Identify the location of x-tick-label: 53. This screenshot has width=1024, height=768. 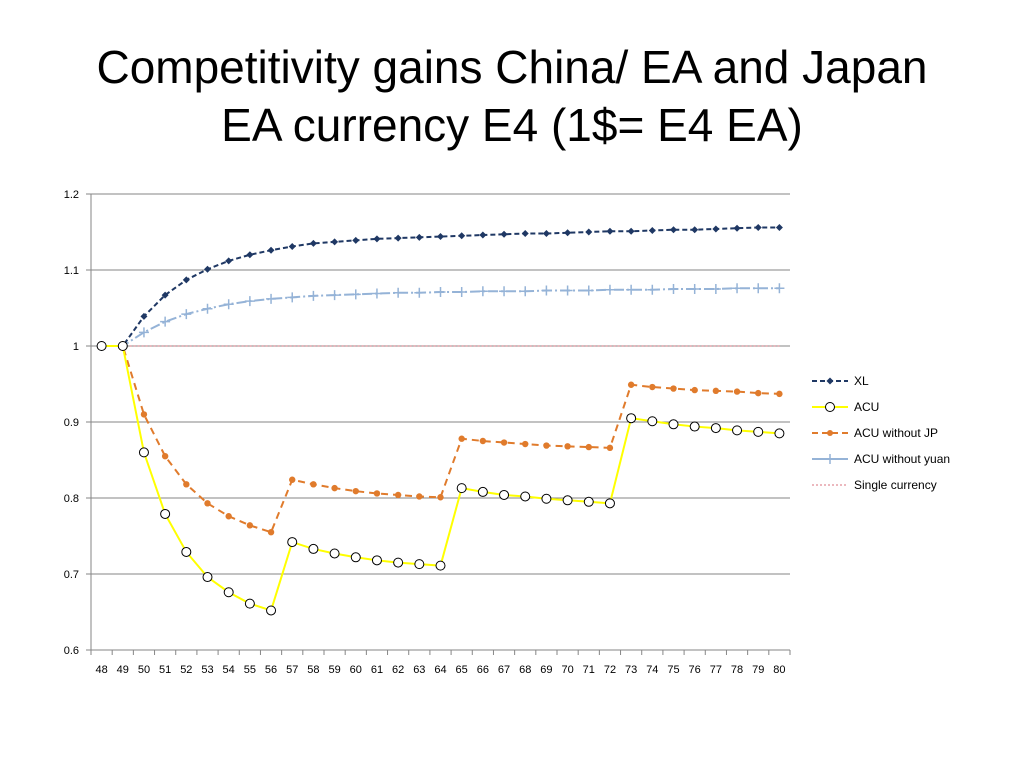
(207, 670).